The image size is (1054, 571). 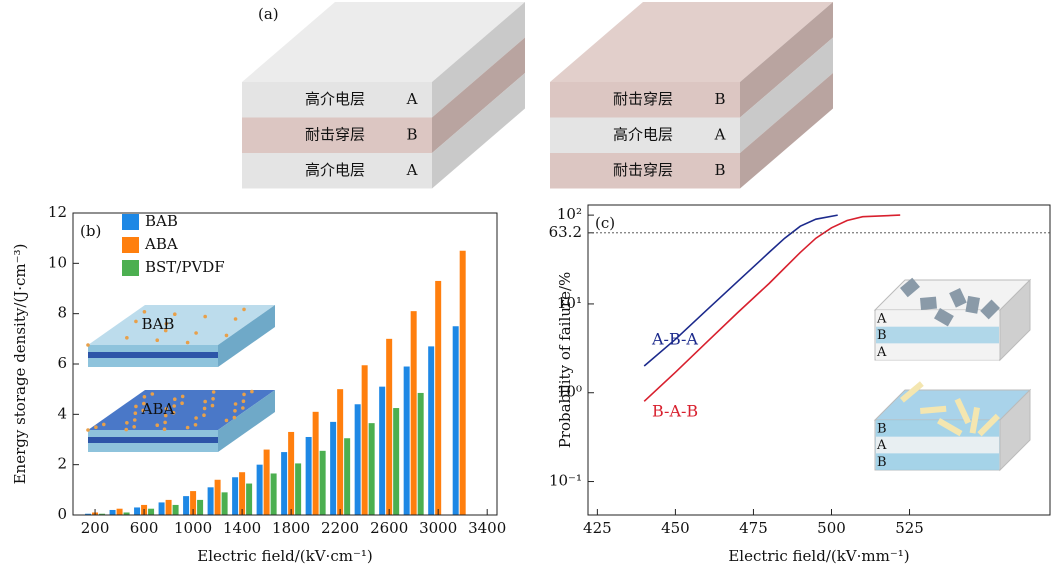 What do you see at coordinates (569, 214) in the screenshot?
I see `y-tick-label: 10²` at bounding box center [569, 214].